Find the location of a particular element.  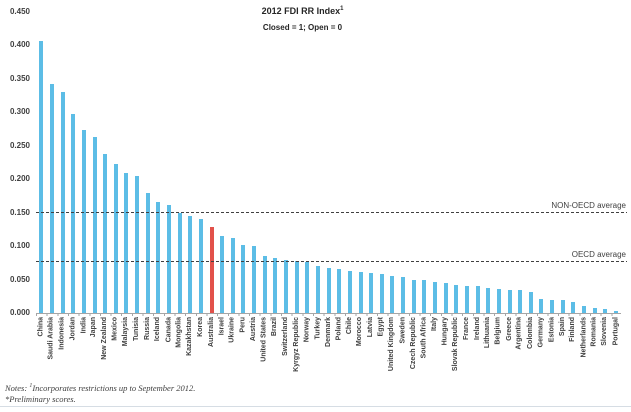

x-label-cell: Kyrgyz Republic is located at coordinates (296, 350).